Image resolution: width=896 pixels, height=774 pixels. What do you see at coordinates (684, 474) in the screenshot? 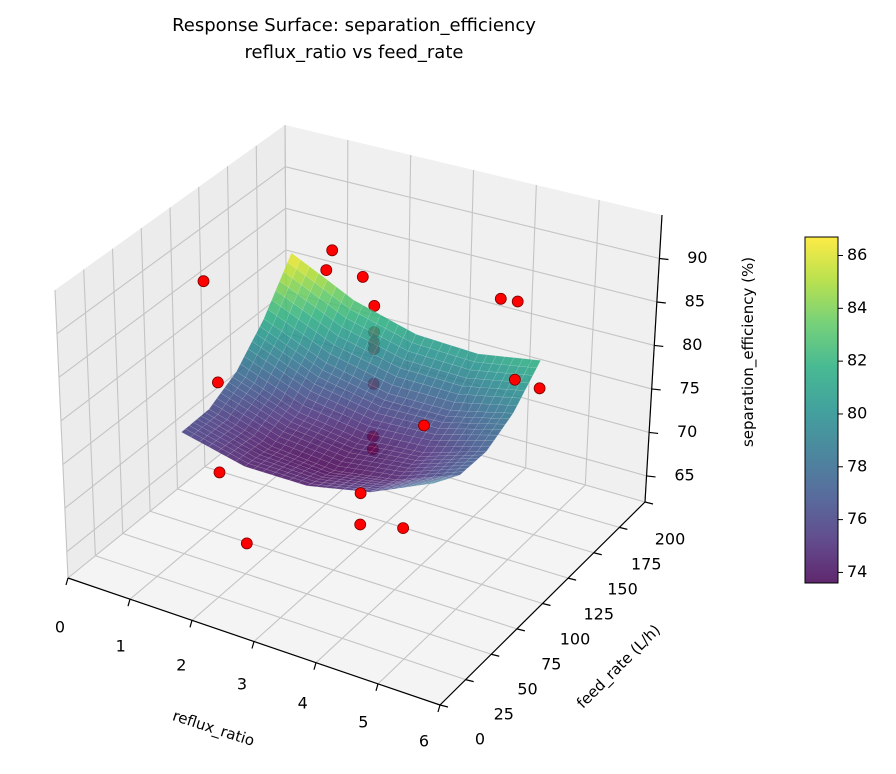
I see `z-tick-label: 65` at bounding box center [684, 474].